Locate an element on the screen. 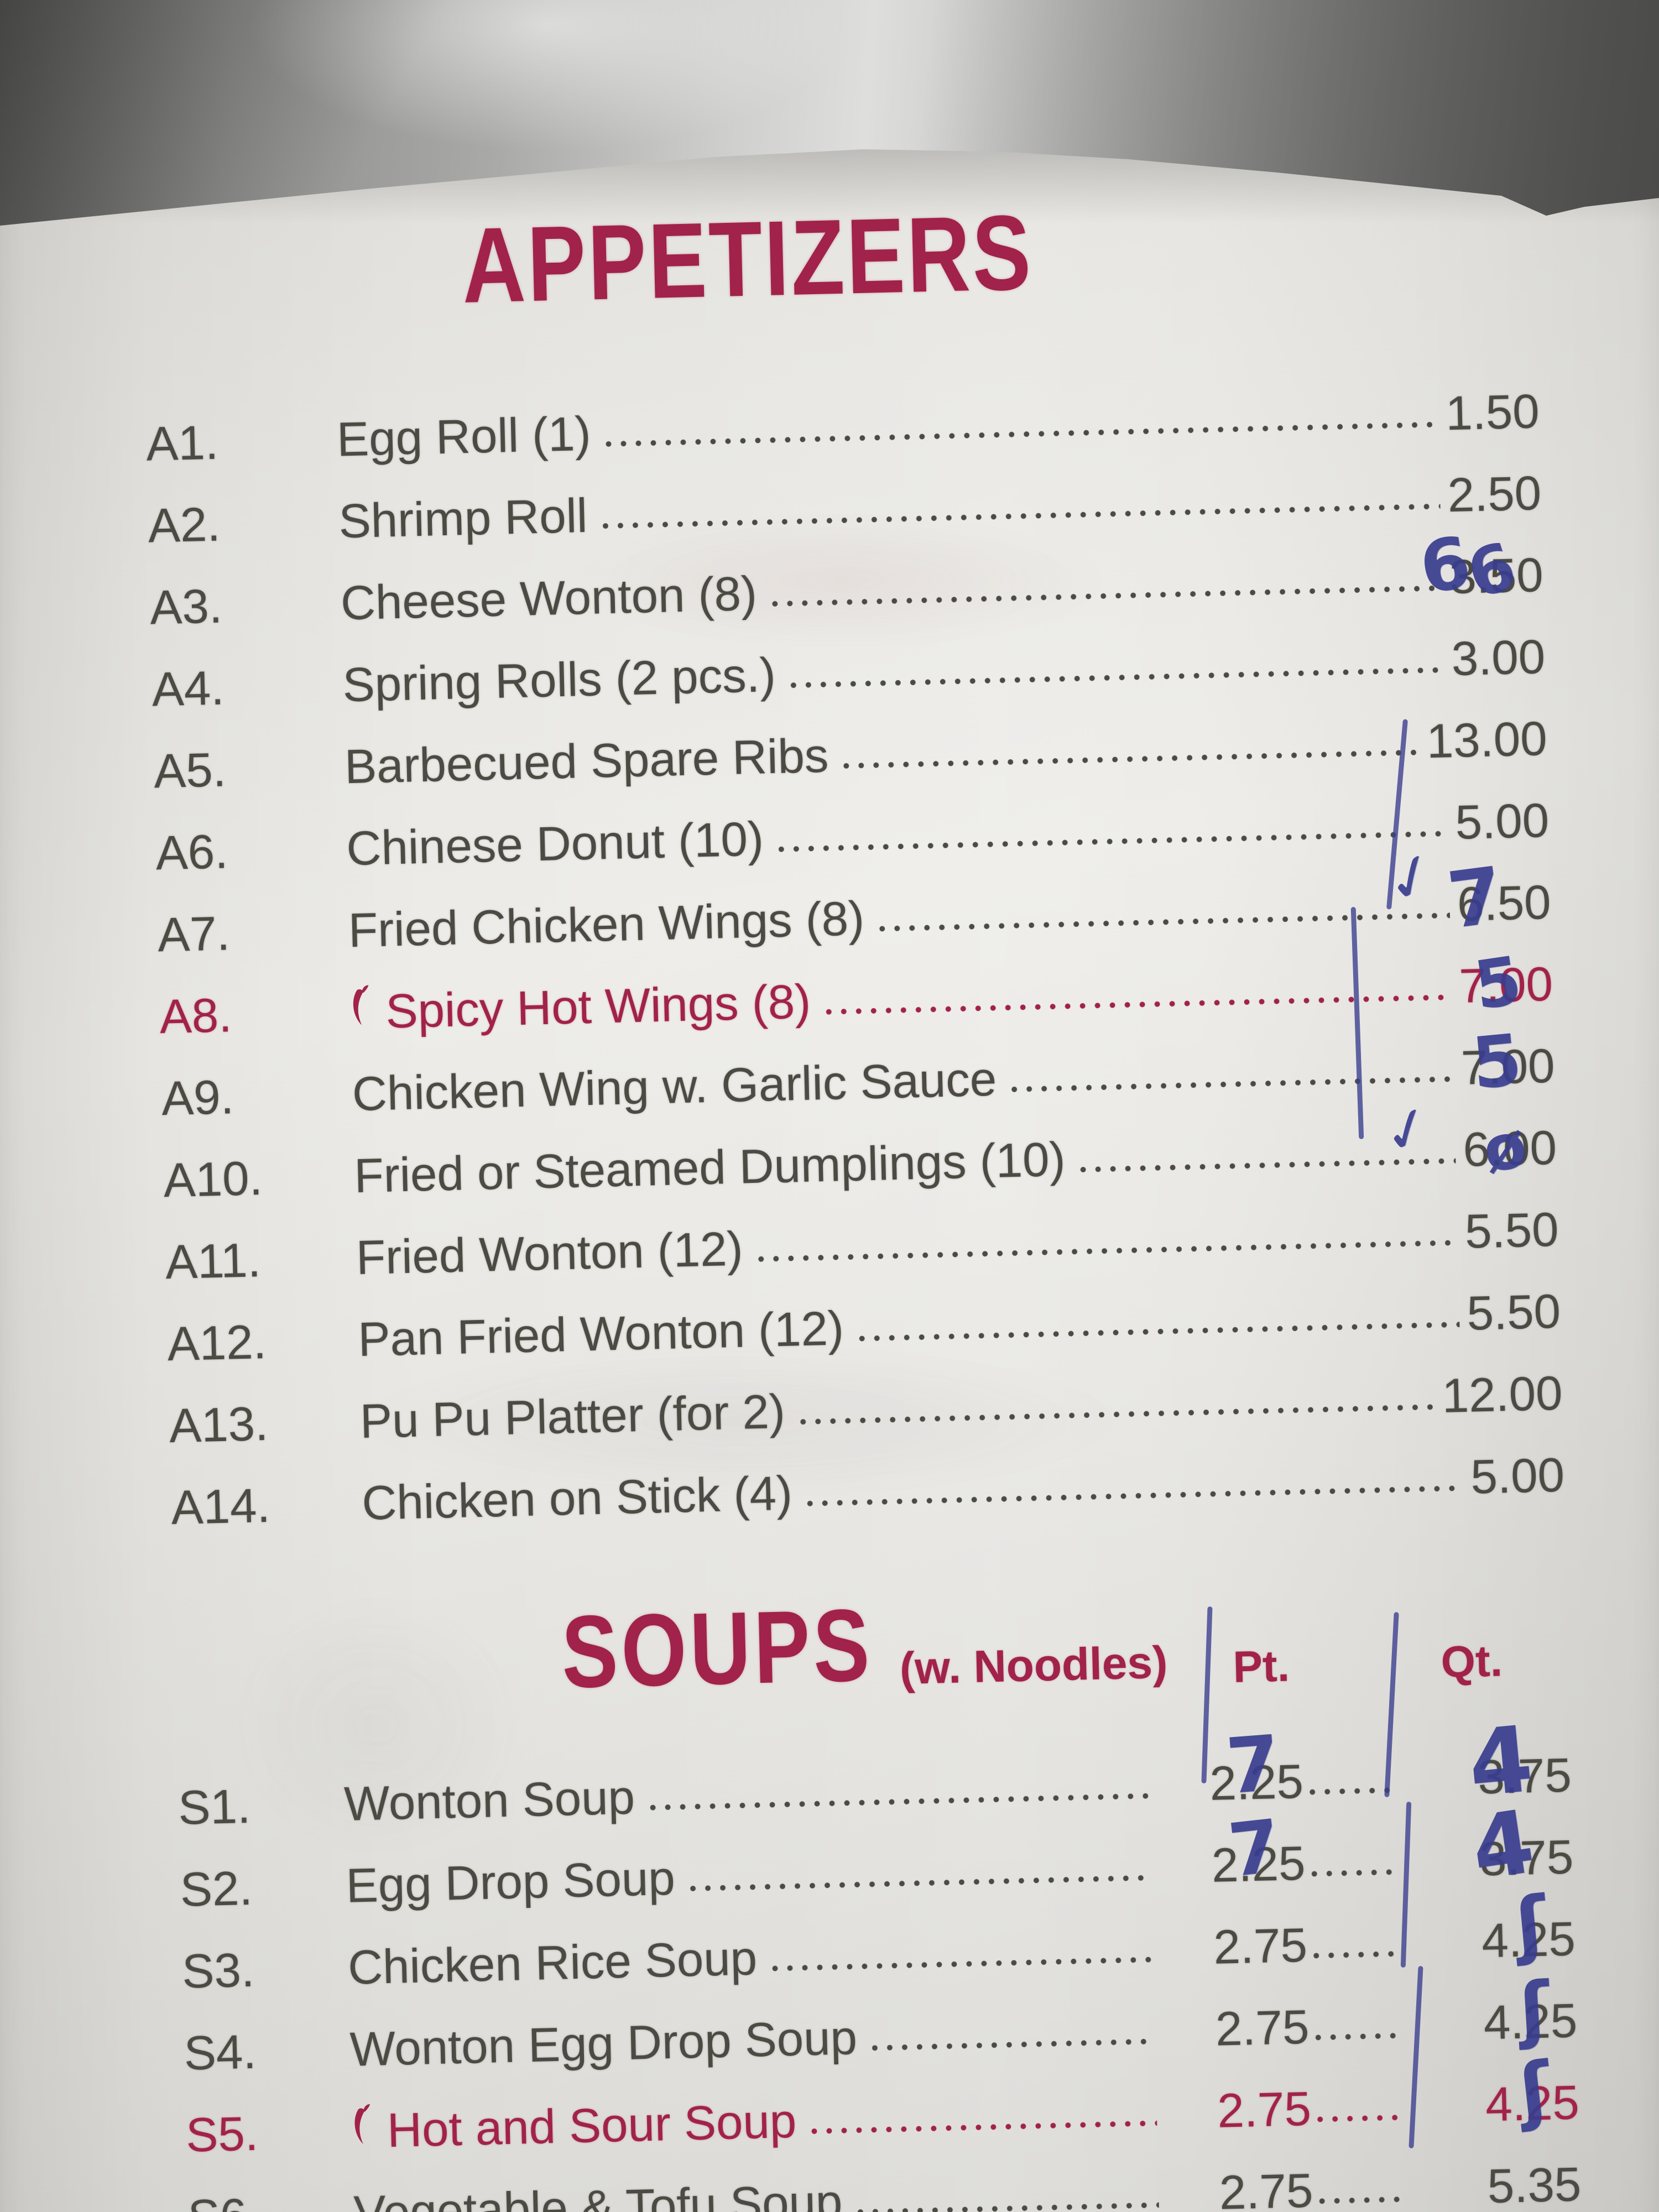 This screenshot has height=2212, width=1659. item-code: A9. is located at coordinates (198, 1097).